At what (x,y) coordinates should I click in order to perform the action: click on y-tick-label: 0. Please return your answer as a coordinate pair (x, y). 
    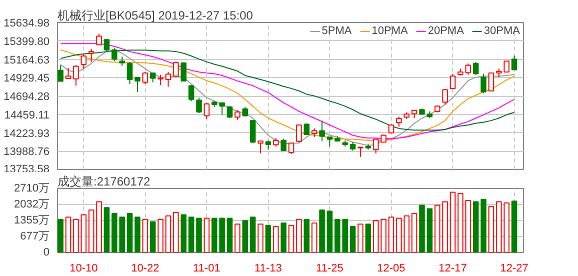
    Looking at the image, I should click on (46, 252).